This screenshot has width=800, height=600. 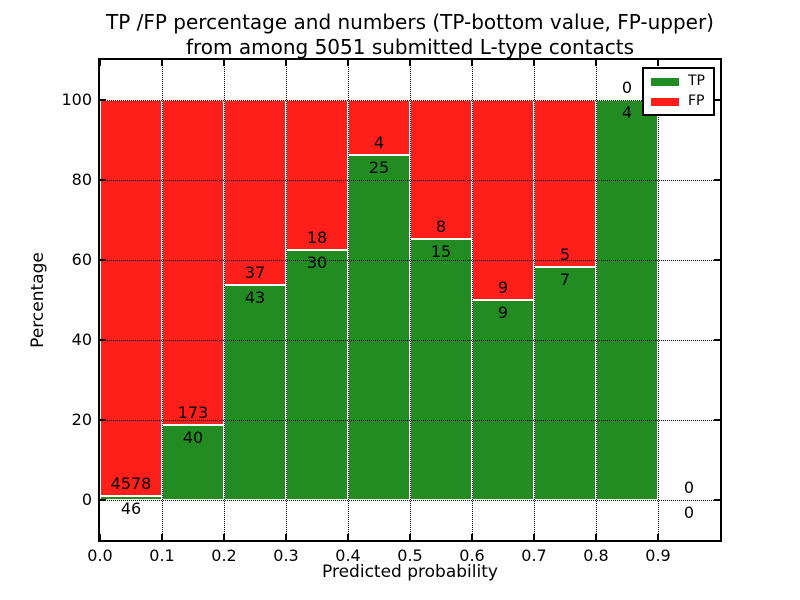 What do you see at coordinates (379, 143) in the screenshot?
I see `fp-count-label: 4` at bounding box center [379, 143].